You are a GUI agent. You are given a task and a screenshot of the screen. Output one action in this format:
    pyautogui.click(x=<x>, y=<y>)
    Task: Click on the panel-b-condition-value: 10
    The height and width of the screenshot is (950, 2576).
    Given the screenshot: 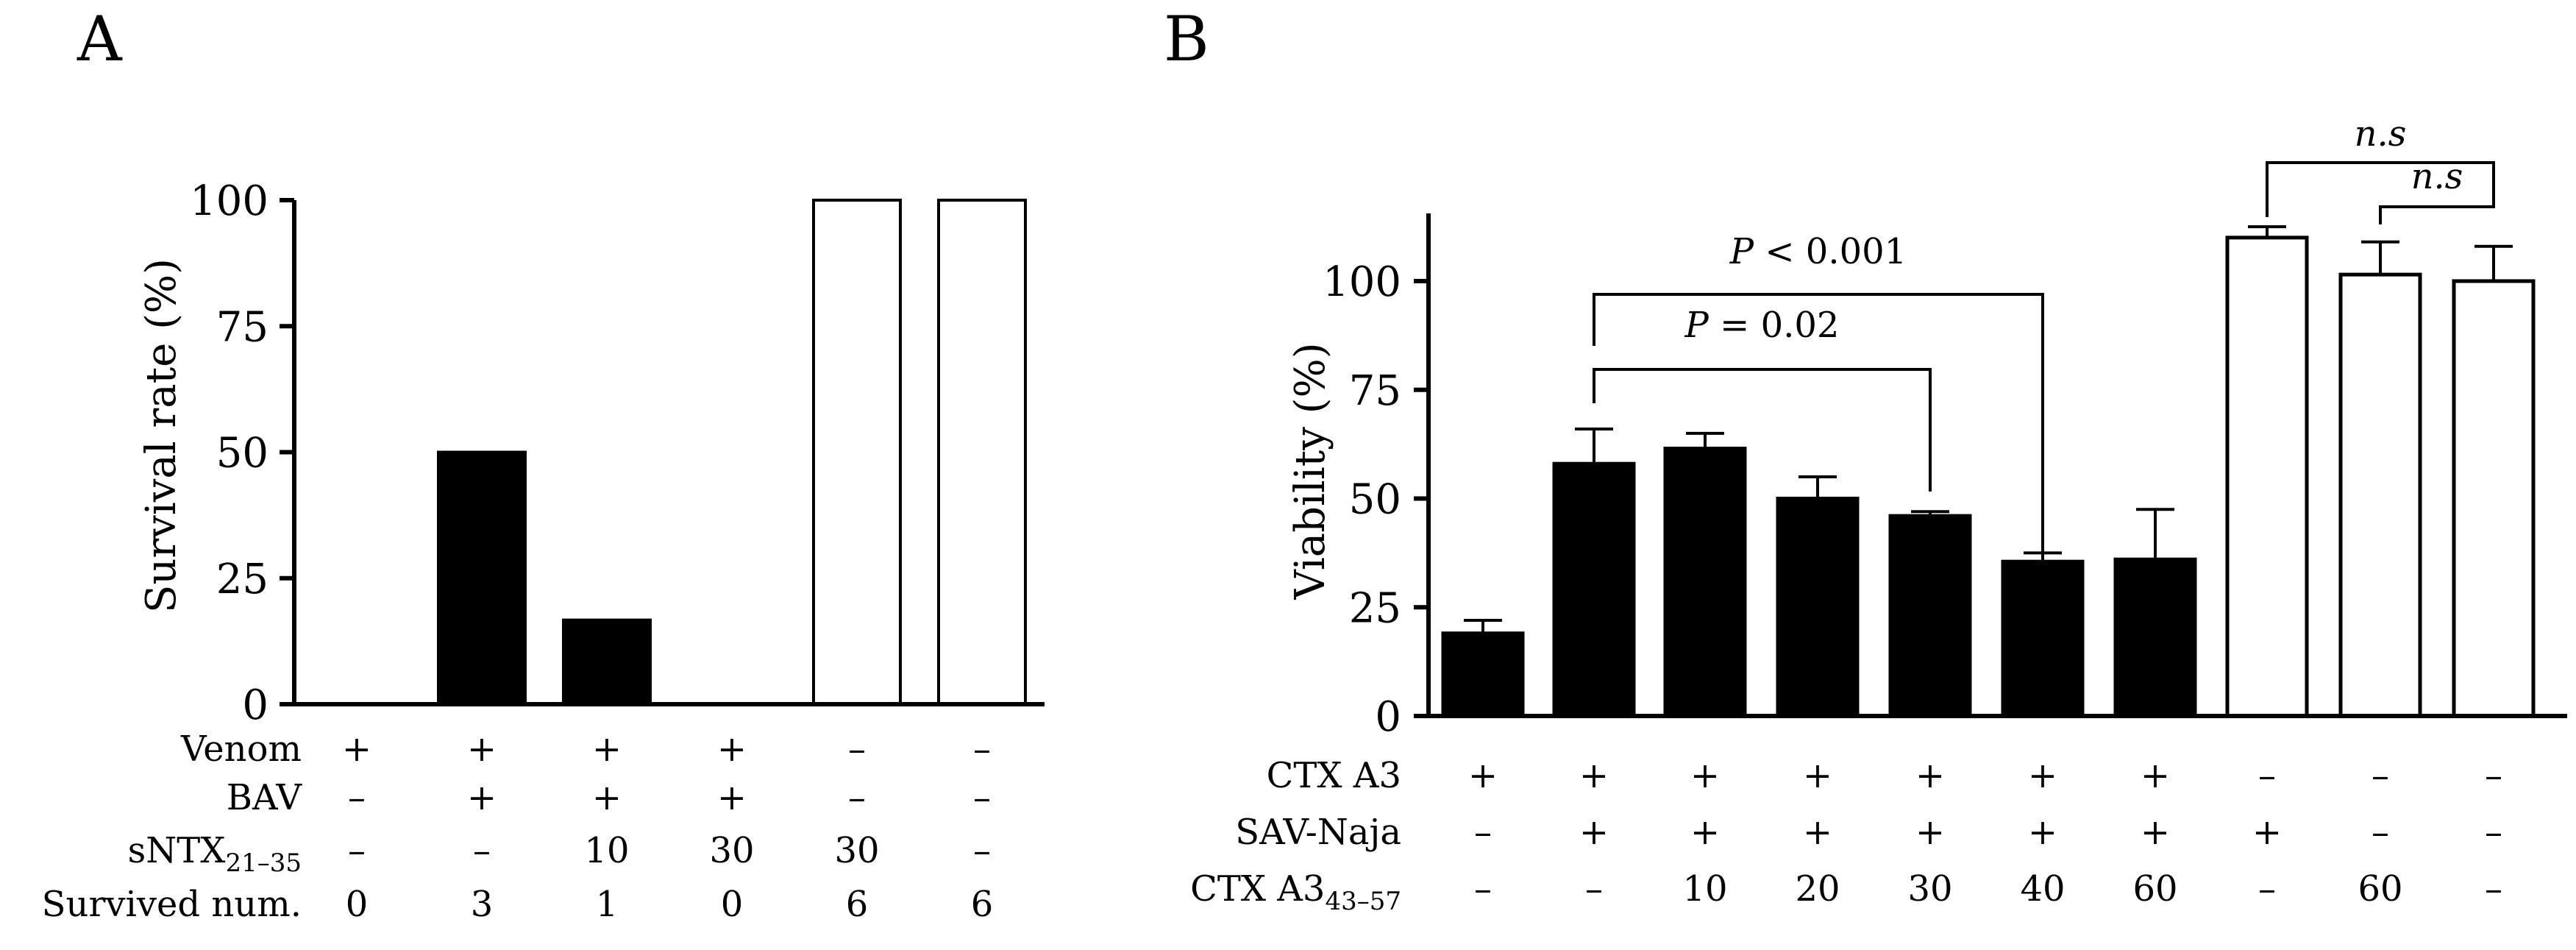 What is the action you would take?
    pyautogui.click(x=1704, y=889)
    